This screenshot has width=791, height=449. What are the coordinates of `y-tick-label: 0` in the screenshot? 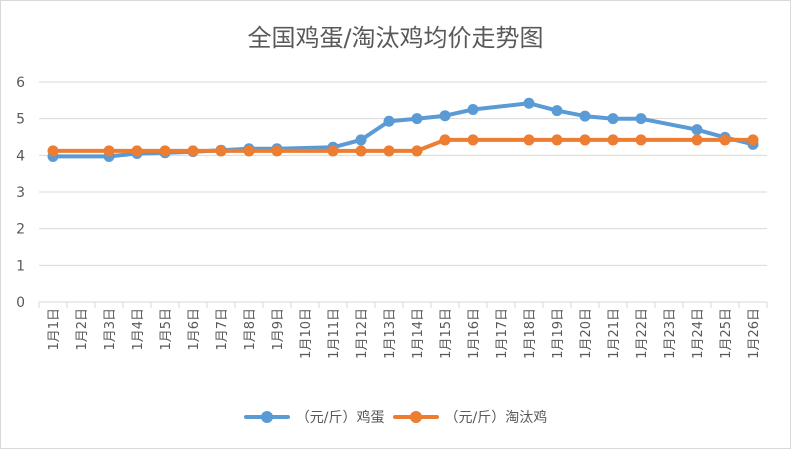 It's located at (20, 303).